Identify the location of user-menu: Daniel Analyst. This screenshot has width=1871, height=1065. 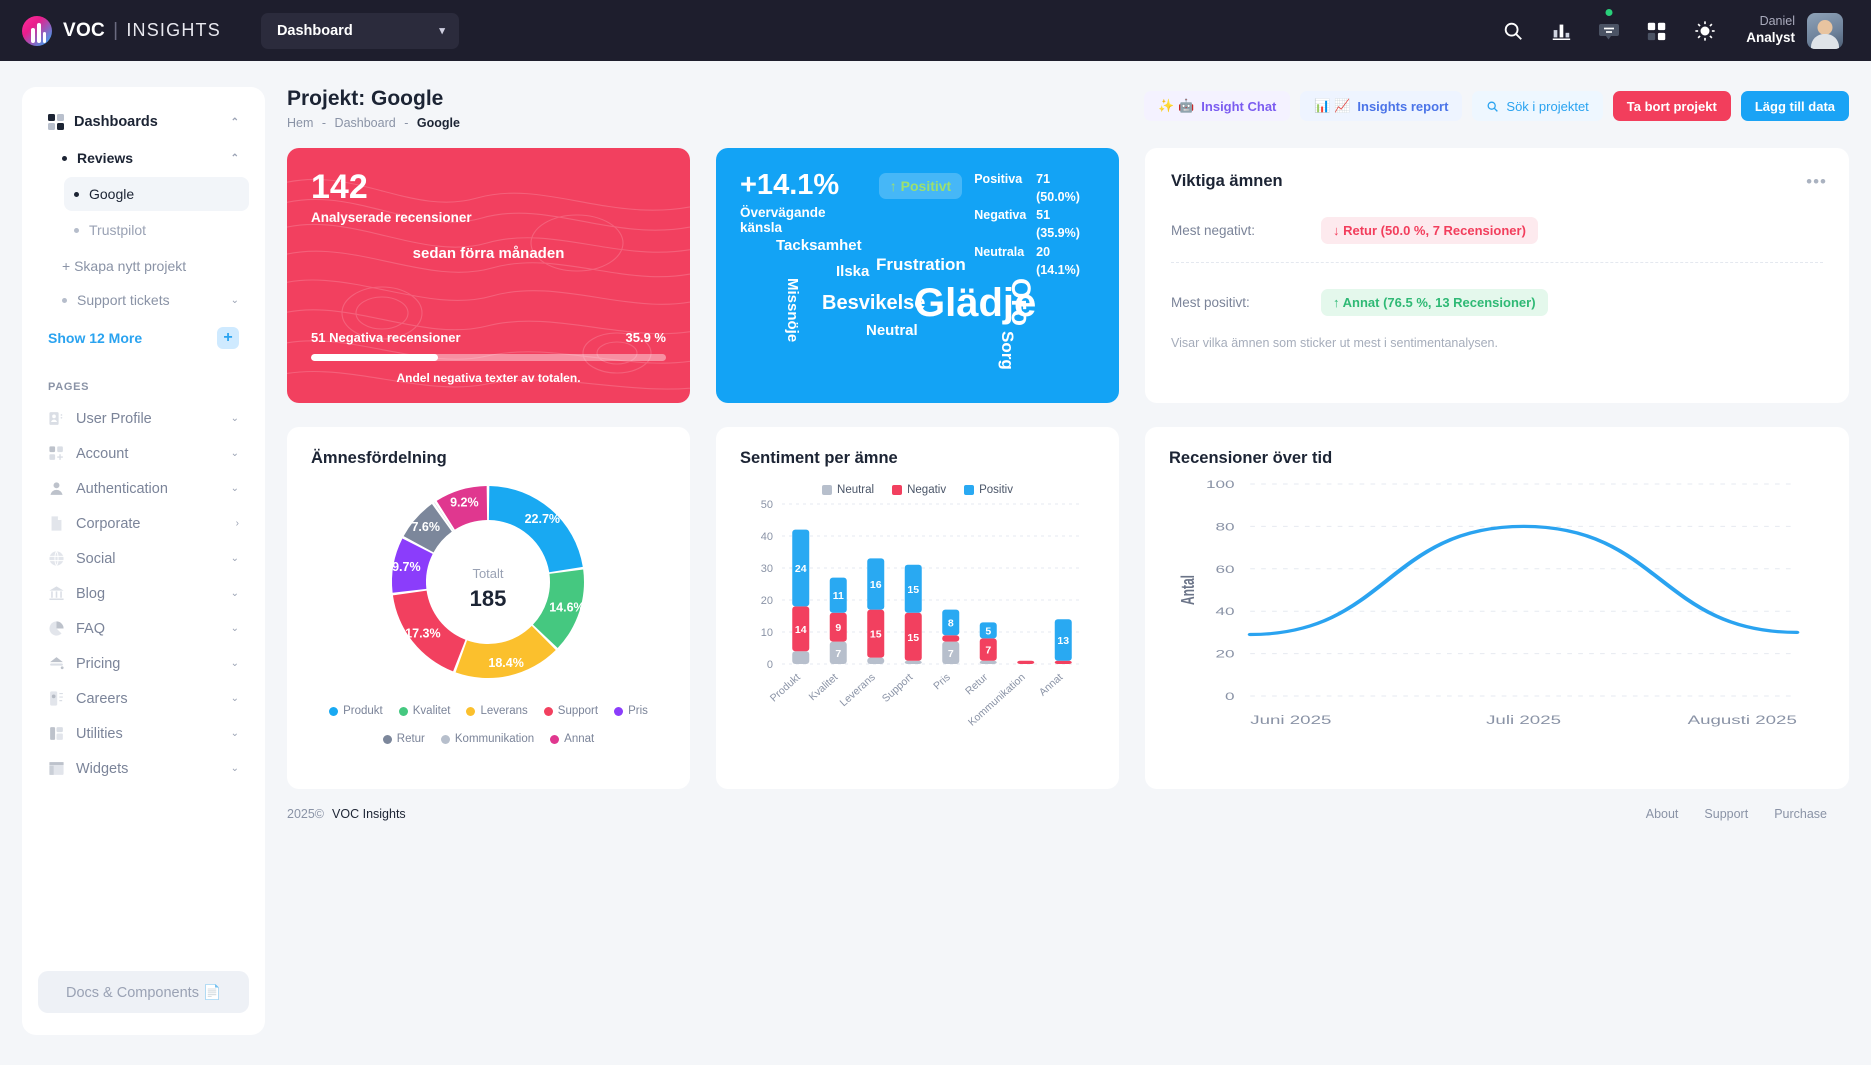
(1794, 30).